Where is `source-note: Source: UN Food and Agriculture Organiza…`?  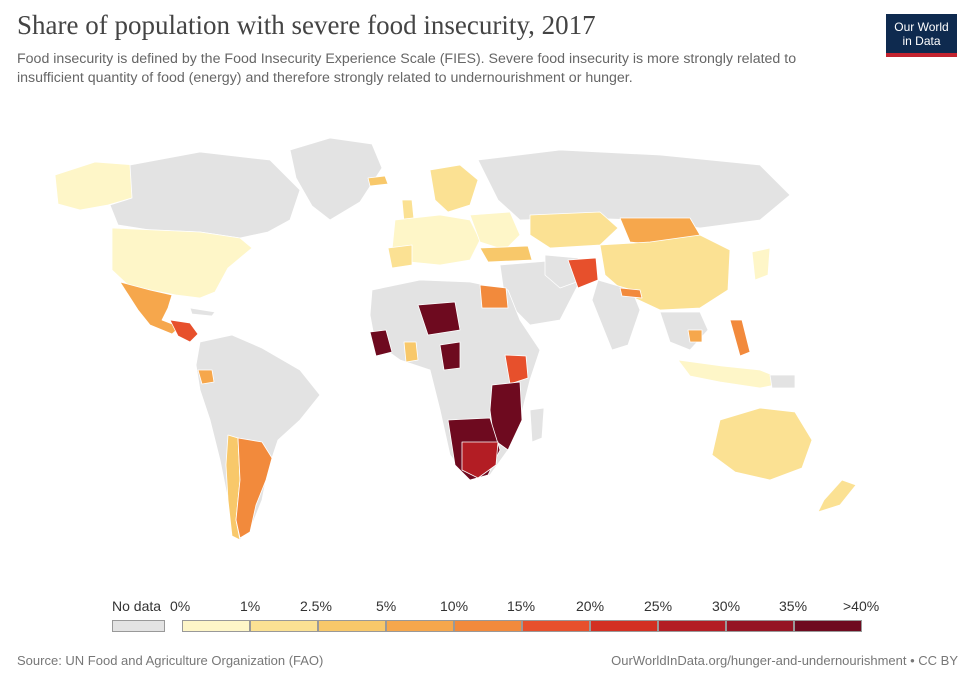
source-note: Source: UN Food and Agriculture Organiza… is located at coordinates (170, 660).